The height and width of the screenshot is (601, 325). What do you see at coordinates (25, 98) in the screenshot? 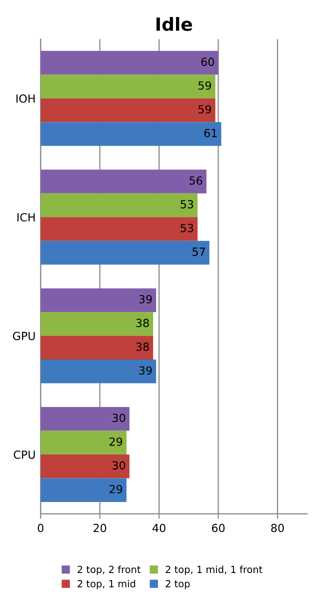
I see `y-tick-label: IOH` at bounding box center [25, 98].